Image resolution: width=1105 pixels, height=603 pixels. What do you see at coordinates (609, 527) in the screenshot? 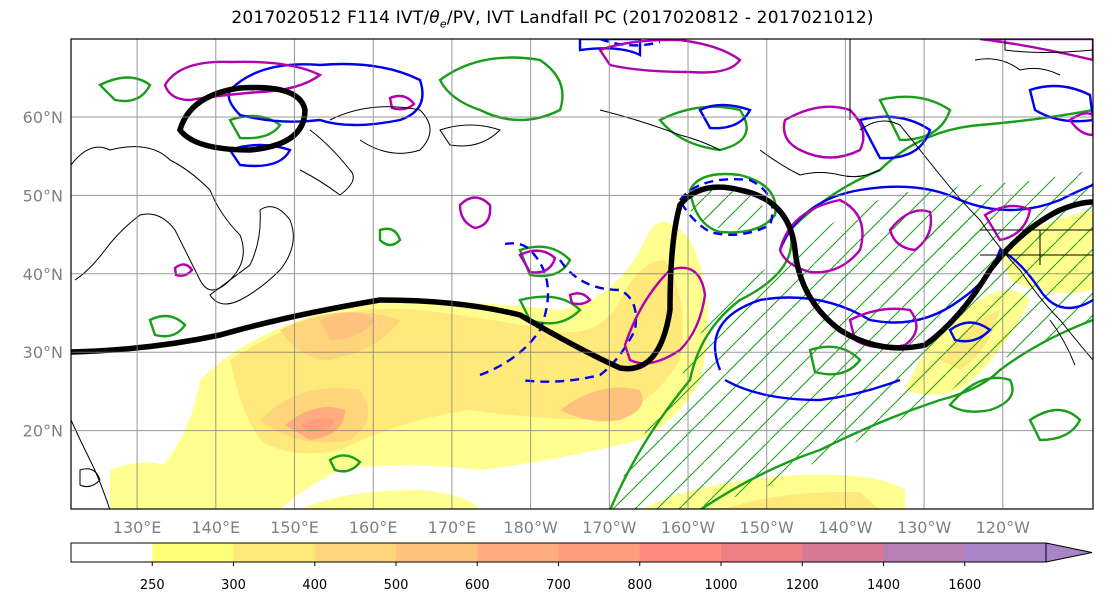
I see `lon-label: 170°W` at bounding box center [609, 527].